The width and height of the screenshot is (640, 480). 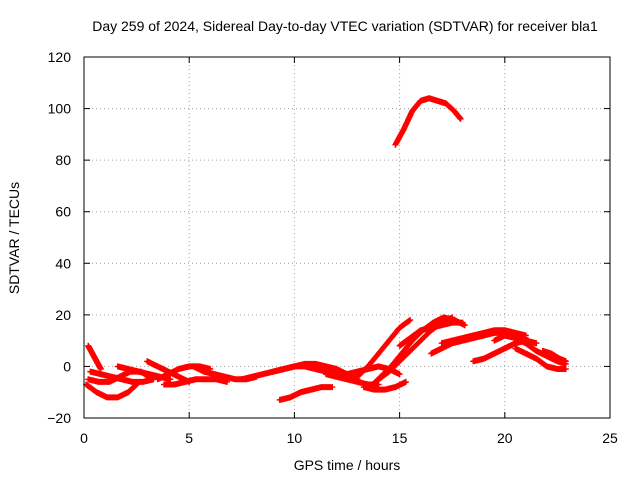 I want to click on y-tick-labels: −20 0 20 40 60 80 100 120, so click(x=59, y=237).